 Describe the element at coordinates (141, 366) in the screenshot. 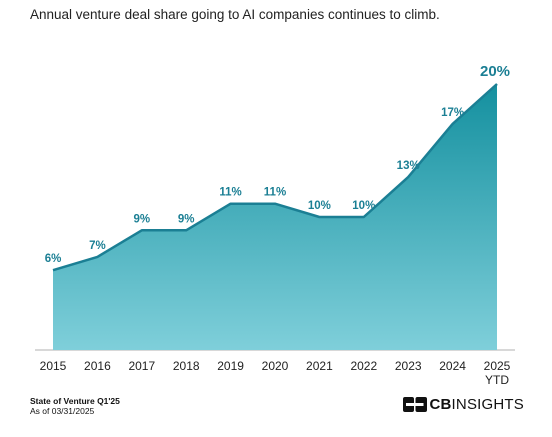

I see `x-tick-label: 2017` at that location.